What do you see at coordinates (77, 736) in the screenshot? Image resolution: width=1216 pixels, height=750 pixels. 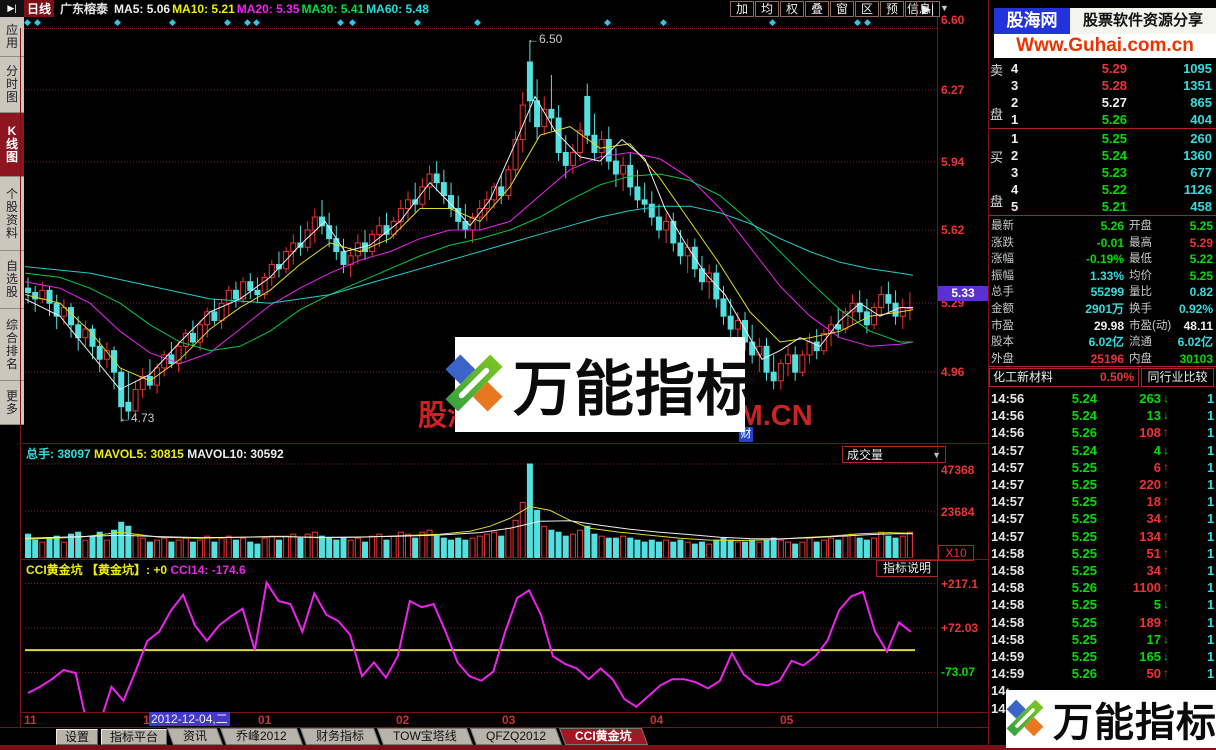 I see `bottom-button-设置: 设置` at bounding box center [77, 736].